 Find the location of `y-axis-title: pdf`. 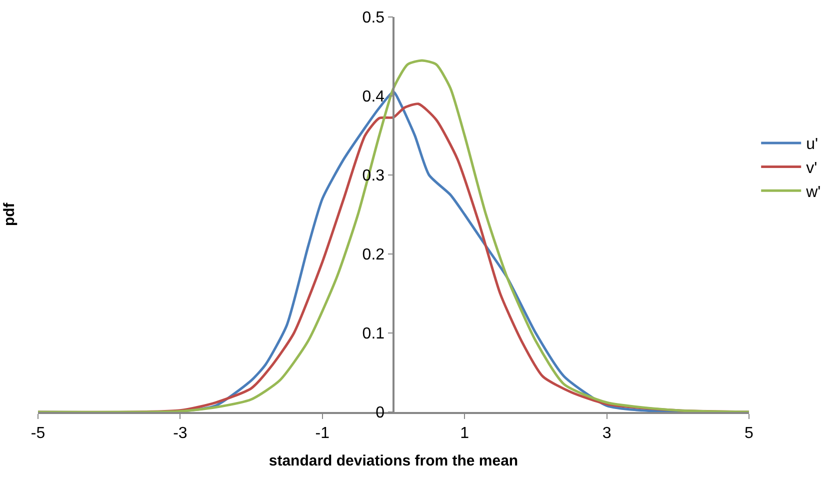

y-axis-title: pdf is located at coordinates (9, 214).